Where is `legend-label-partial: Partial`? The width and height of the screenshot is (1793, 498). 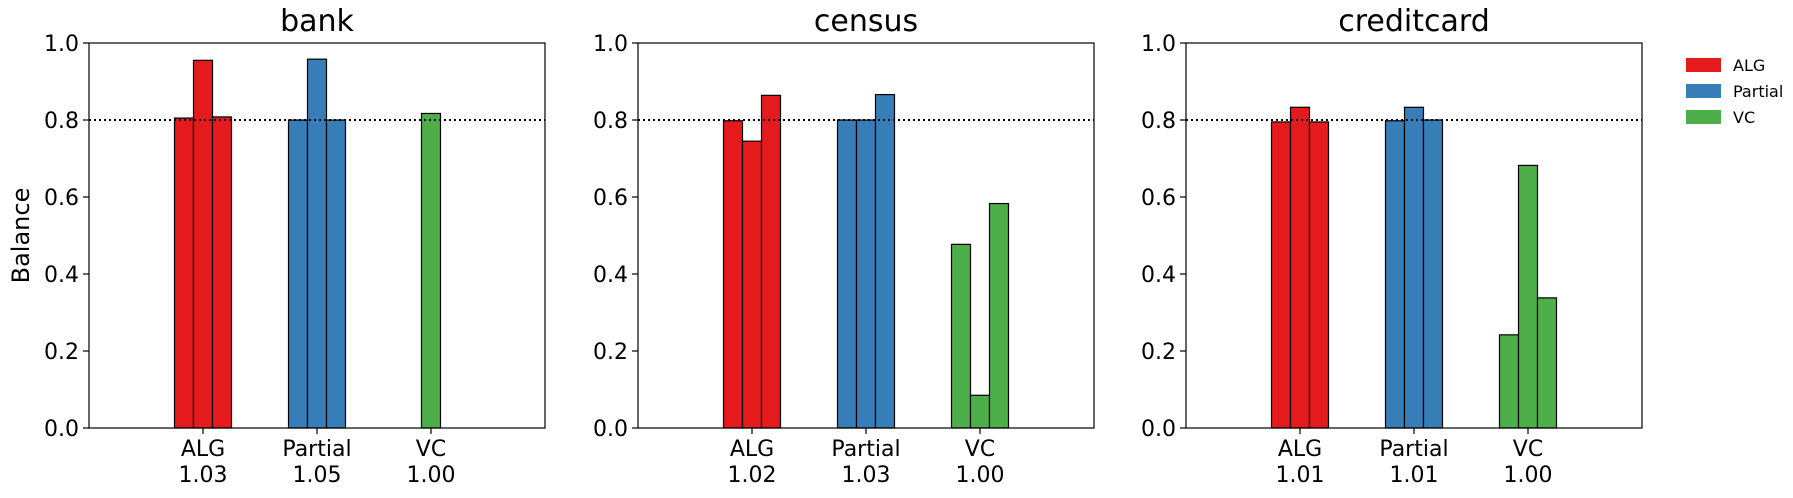
legend-label-partial: Partial is located at coordinates (1758, 91).